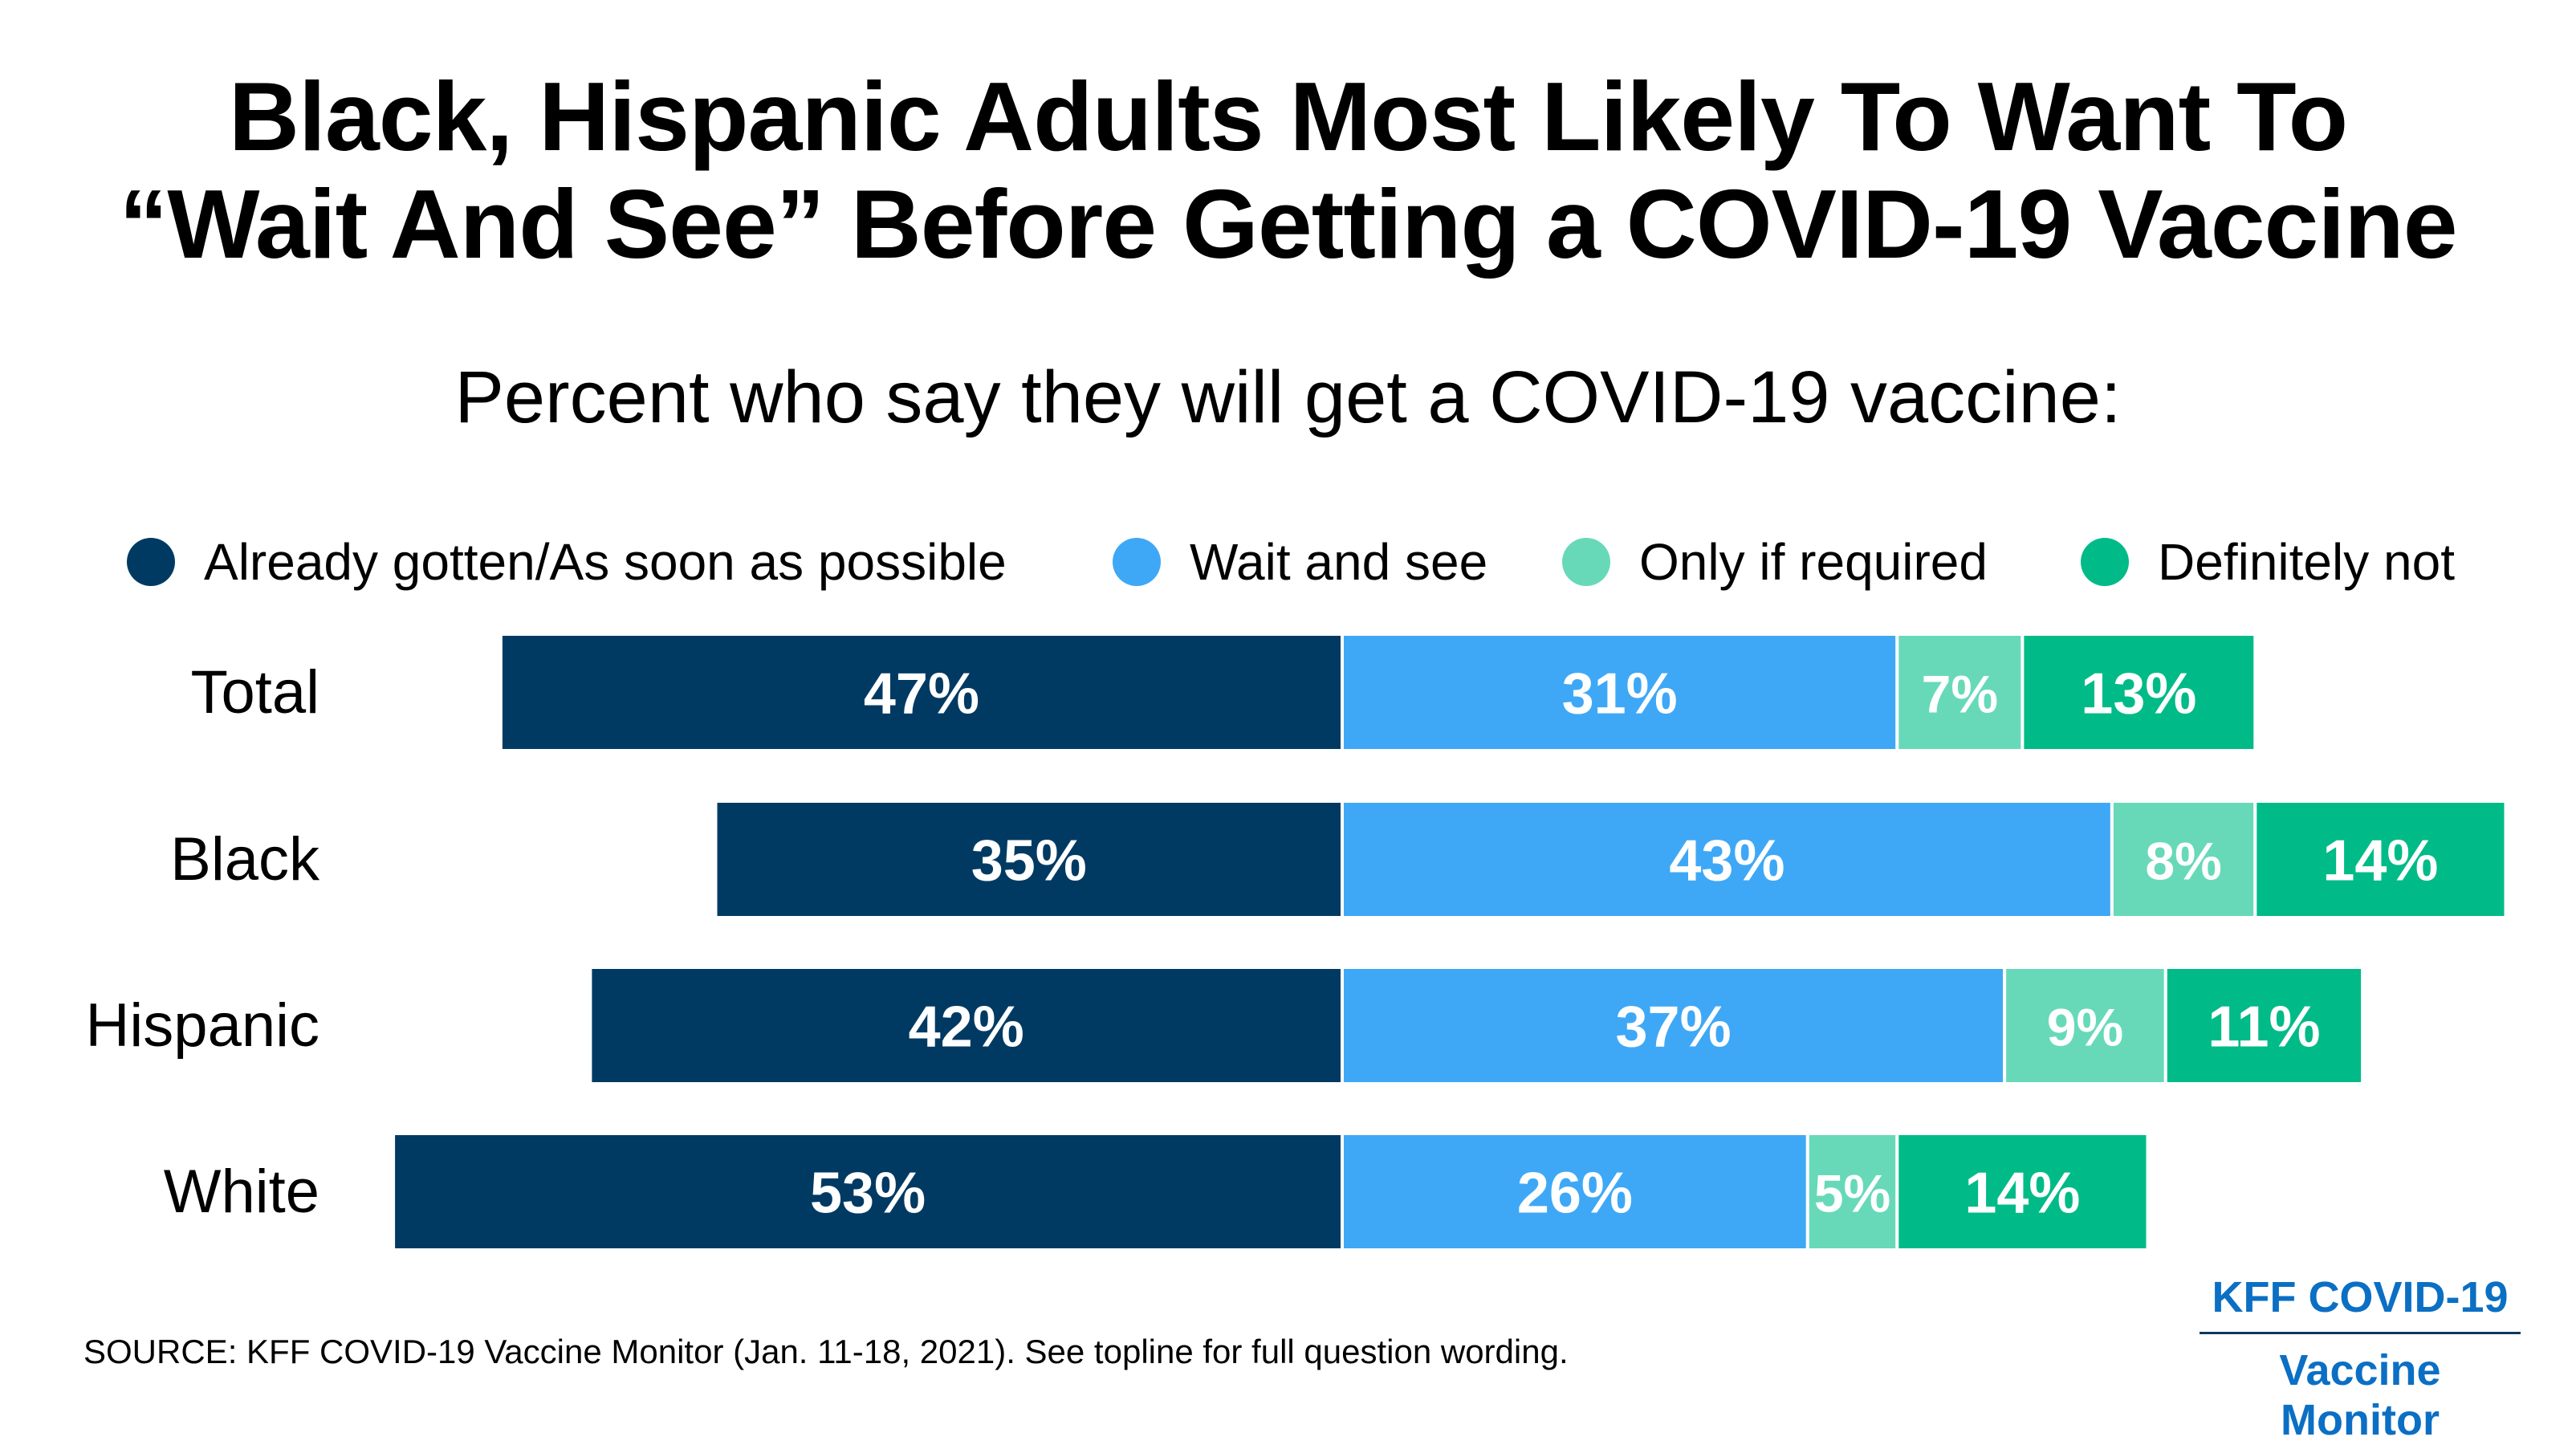 The height and width of the screenshot is (1445, 2576). What do you see at coordinates (1620, 694) in the screenshot?
I see `data-label-total-wait: 31%` at bounding box center [1620, 694].